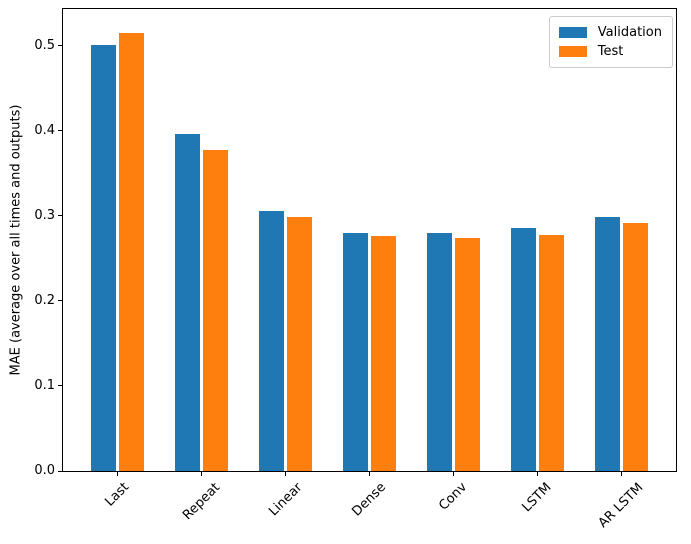 This screenshot has height=544, width=691. I want to click on bar-test-last, so click(132, 251).